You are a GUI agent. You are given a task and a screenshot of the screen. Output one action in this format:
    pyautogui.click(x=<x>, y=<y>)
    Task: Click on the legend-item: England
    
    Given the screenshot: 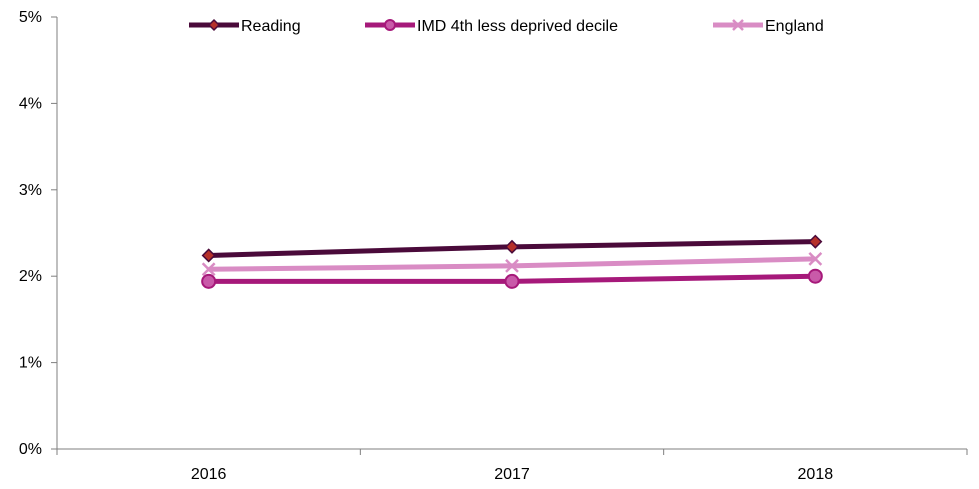 What is the action you would take?
    pyautogui.click(x=768, y=26)
    